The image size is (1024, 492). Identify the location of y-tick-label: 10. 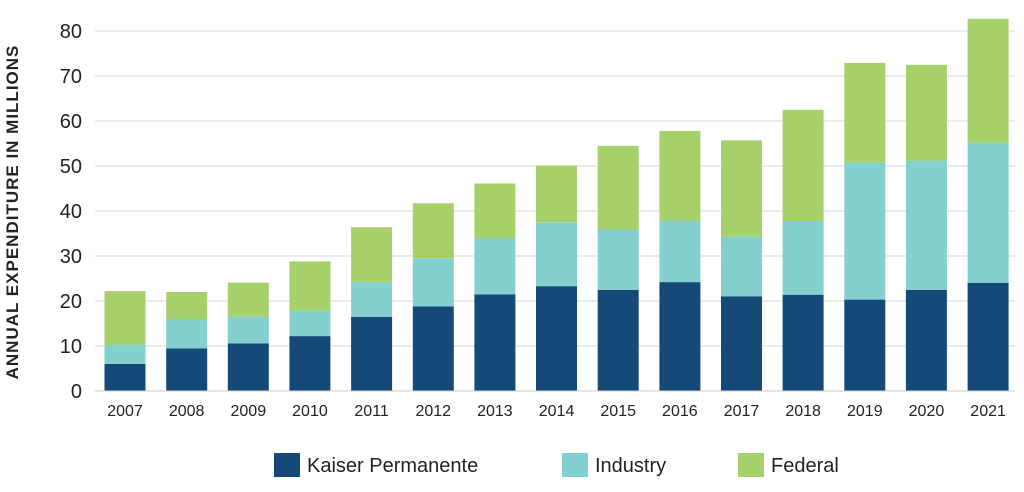
(71, 347).